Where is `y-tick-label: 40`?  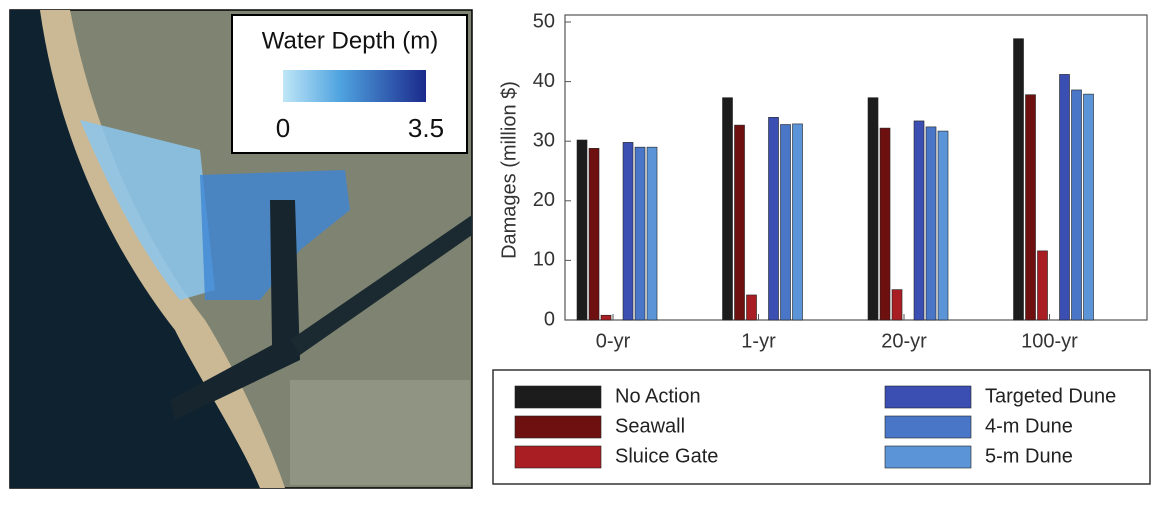 y-tick-label: 40 is located at coordinates (544, 81).